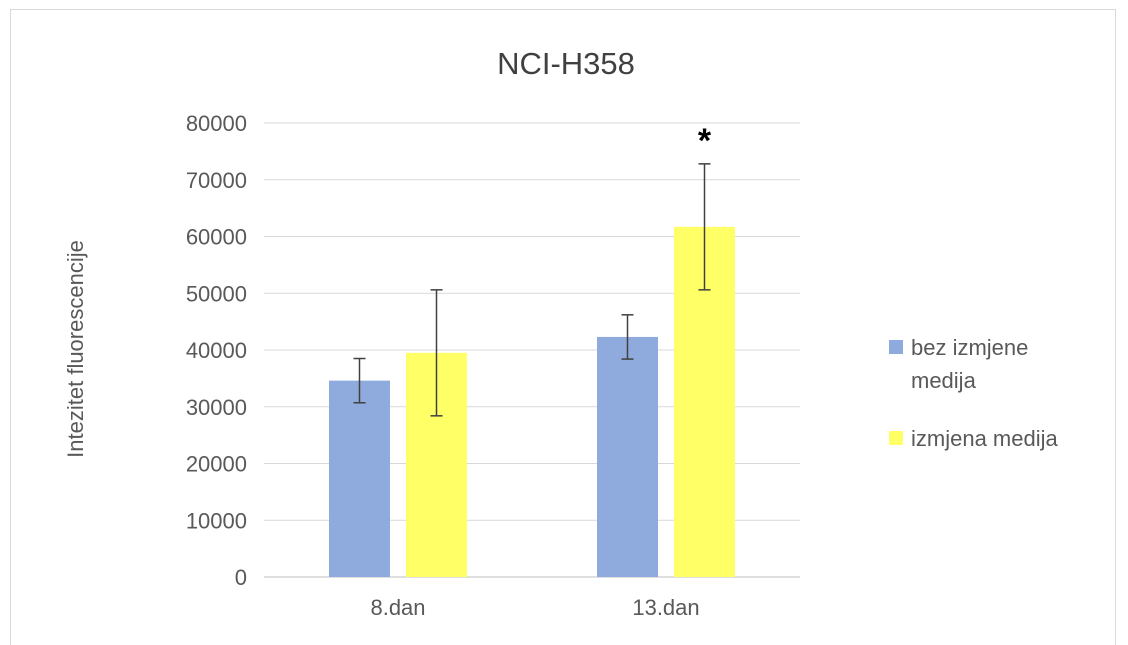 The height and width of the screenshot is (645, 1128). Describe the element at coordinates (397, 607) in the screenshot. I see `x-tick-label: 8.dan` at that location.